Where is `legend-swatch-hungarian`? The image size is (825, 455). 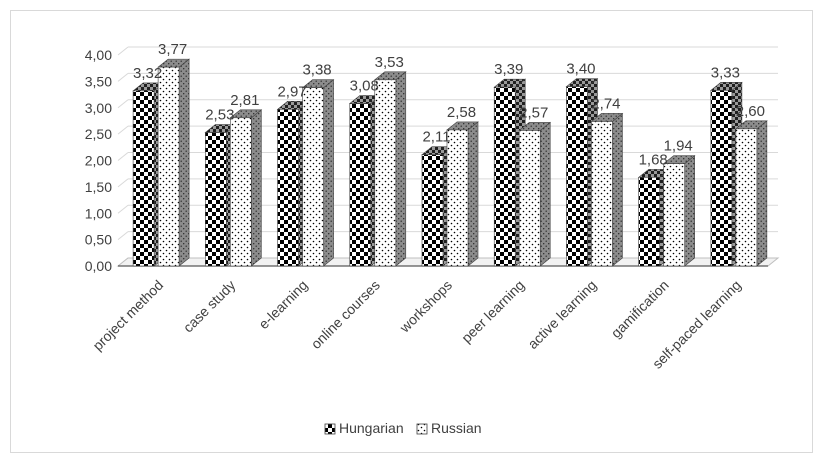 legend-swatch-hungarian is located at coordinates (330, 429).